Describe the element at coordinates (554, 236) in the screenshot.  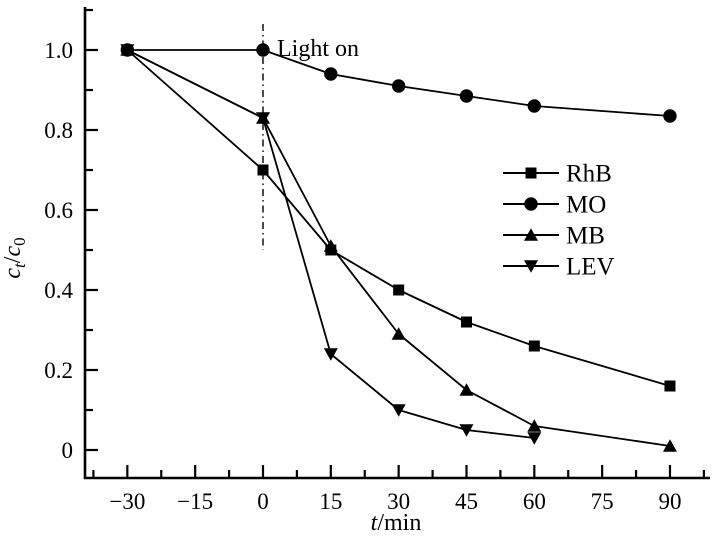
I see `legend-item-MB: MB` at that location.